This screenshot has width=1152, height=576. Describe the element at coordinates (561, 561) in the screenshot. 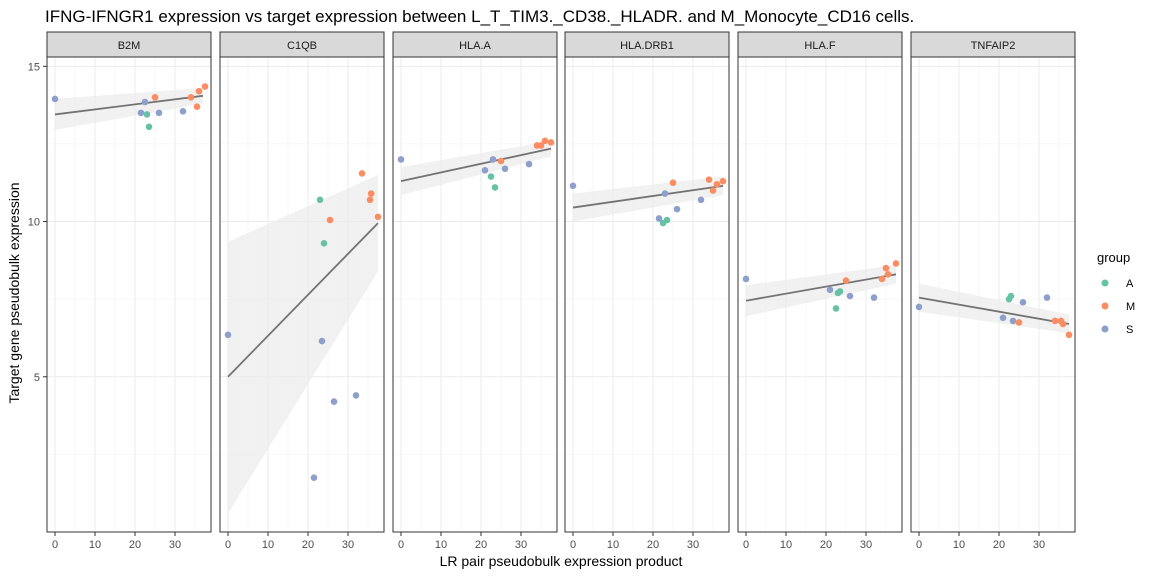

I see `x-axis-title: LR pair pseudobulk expression product` at that location.